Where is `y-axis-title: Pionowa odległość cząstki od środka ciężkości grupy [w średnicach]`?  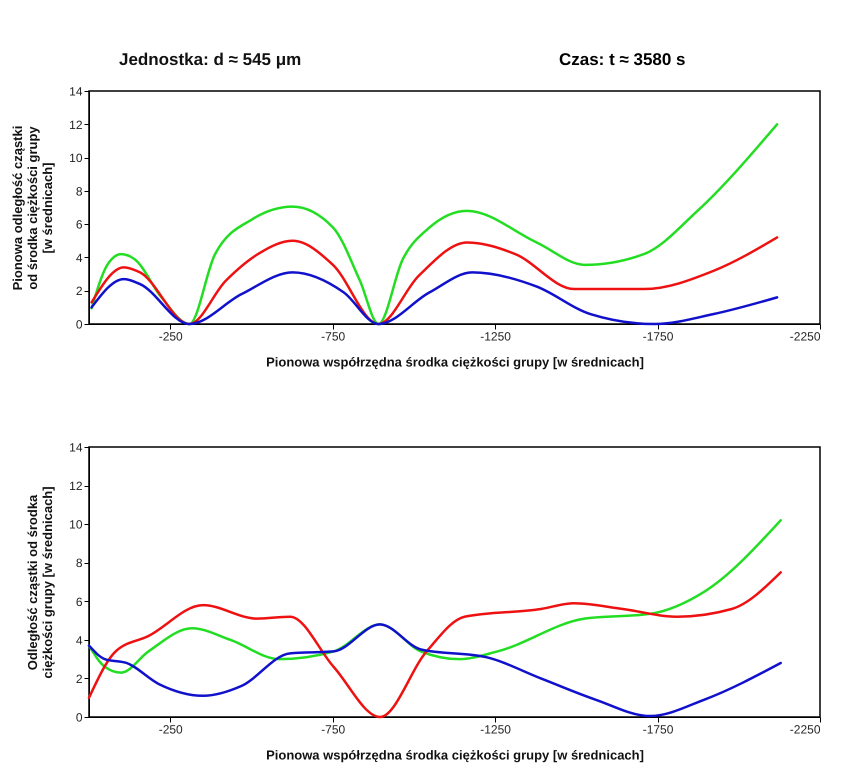 y-axis-title: Pionowa odległość cząstki od środka ciężkości grupy [w średnicach] is located at coordinates (33, 208).